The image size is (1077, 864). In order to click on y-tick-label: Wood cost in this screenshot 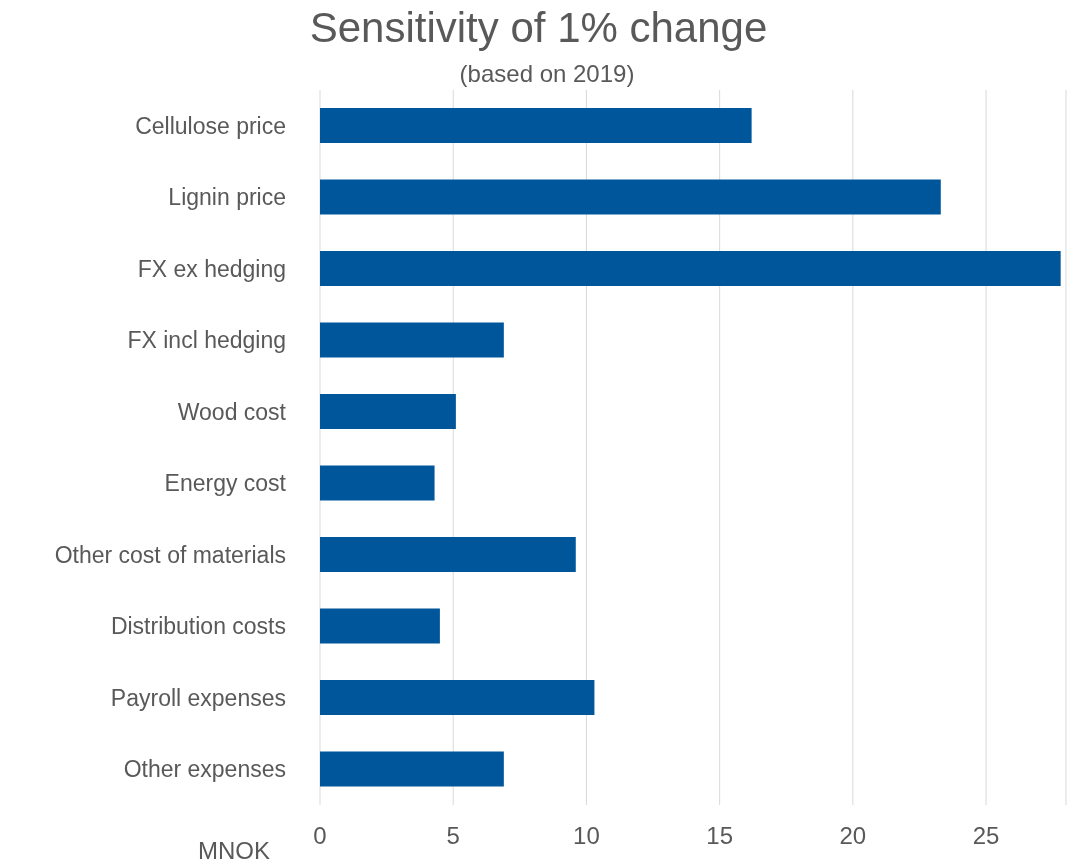, I will do `click(232, 411)`.